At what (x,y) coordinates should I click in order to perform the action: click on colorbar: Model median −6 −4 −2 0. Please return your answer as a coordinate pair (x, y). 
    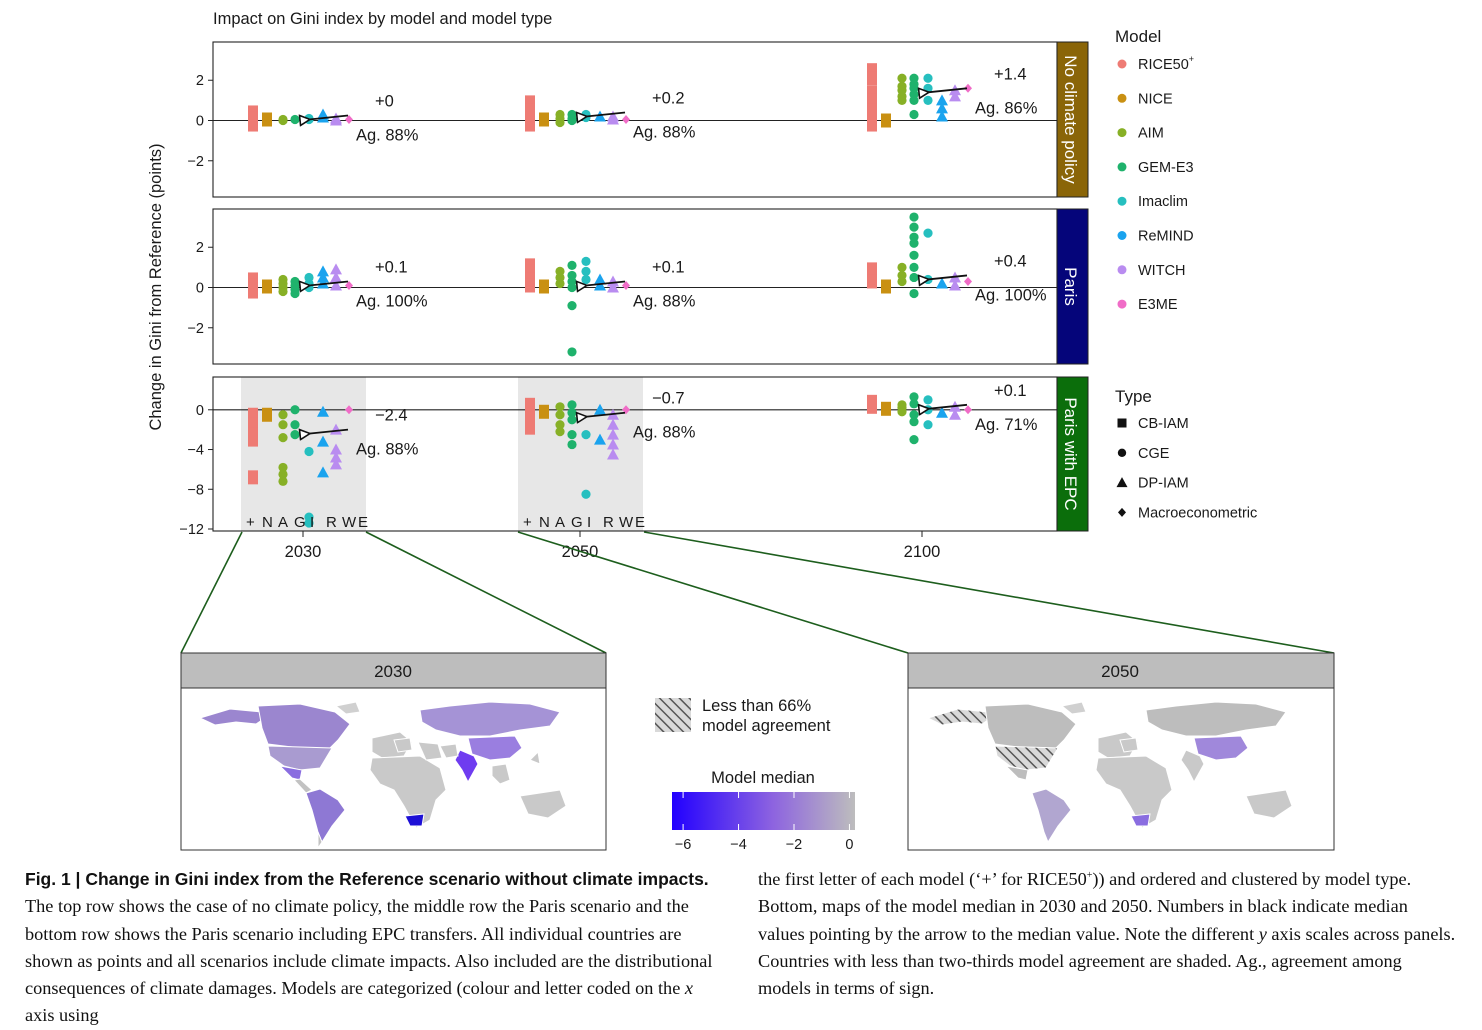
    Looking at the image, I should click on (763, 811).